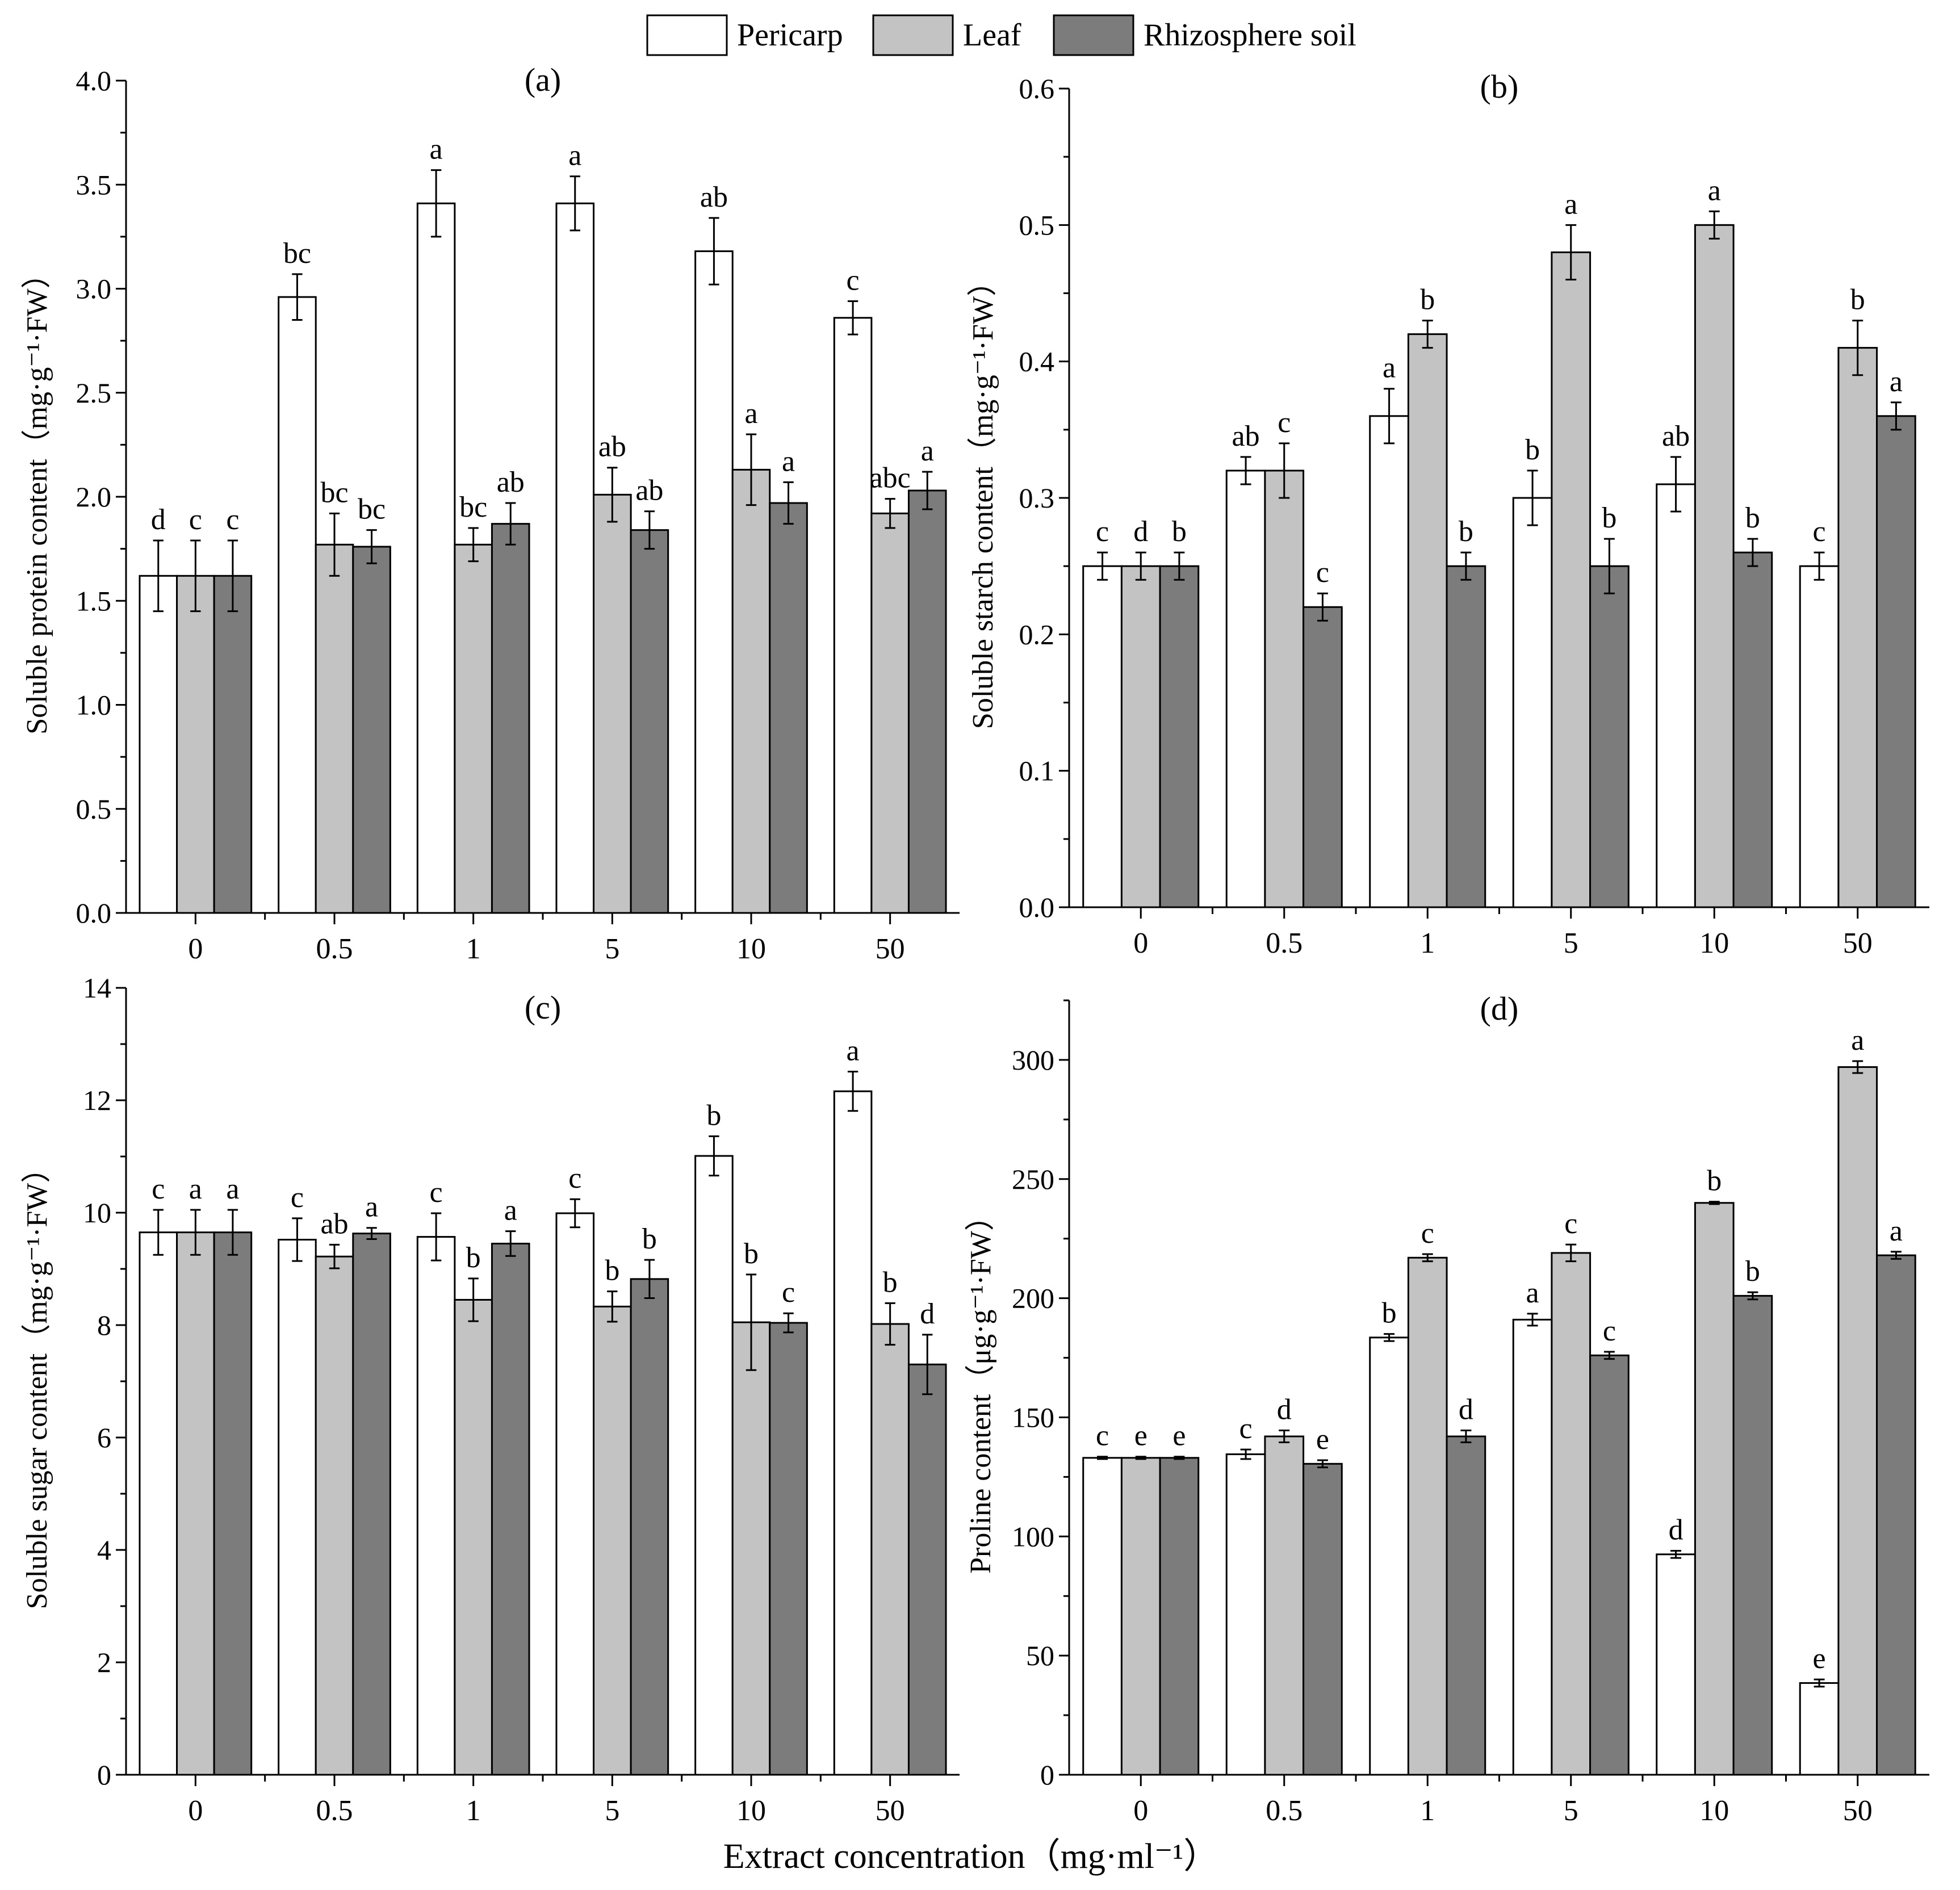 This screenshot has width=1960, height=1890. What do you see at coordinates (94, 497) in the screenshot?
I see `y-tick-label: 2.0` at bounding box center [94, 497].